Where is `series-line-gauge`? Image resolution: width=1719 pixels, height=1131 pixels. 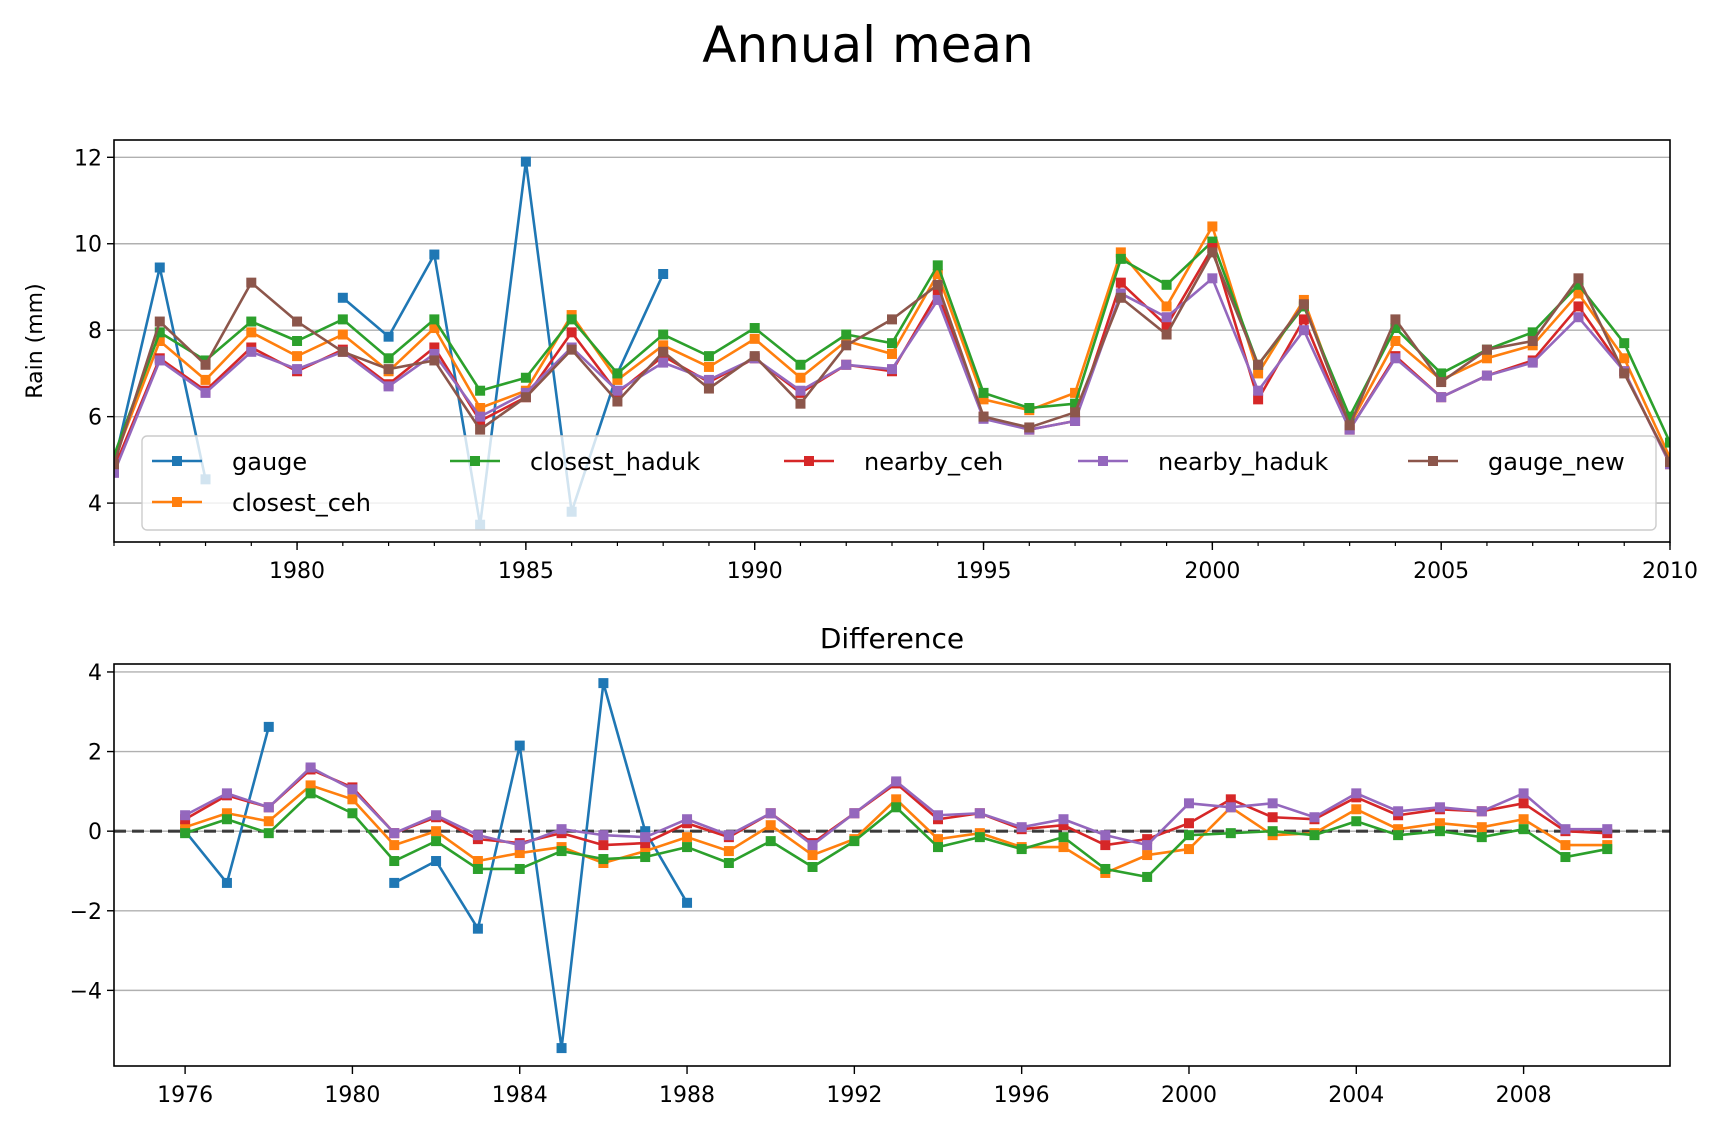
series-line-gauge is located at coordinates (541, 865).